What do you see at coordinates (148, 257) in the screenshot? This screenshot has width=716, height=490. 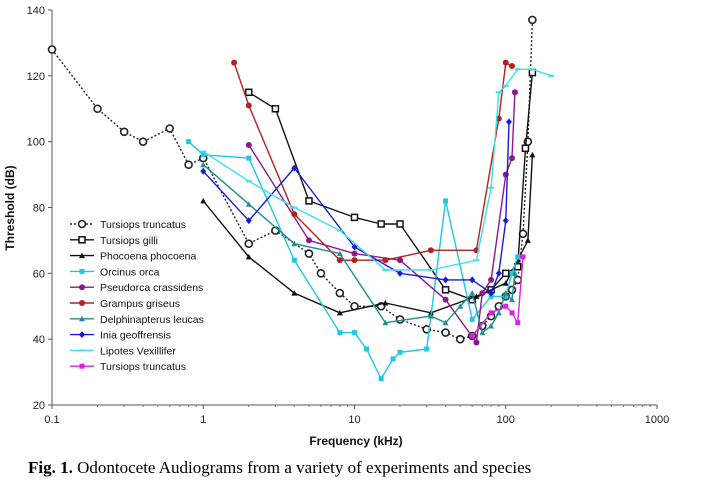 I see `legend-label: Phocoena phocoena` at bounding box center [148, 257].